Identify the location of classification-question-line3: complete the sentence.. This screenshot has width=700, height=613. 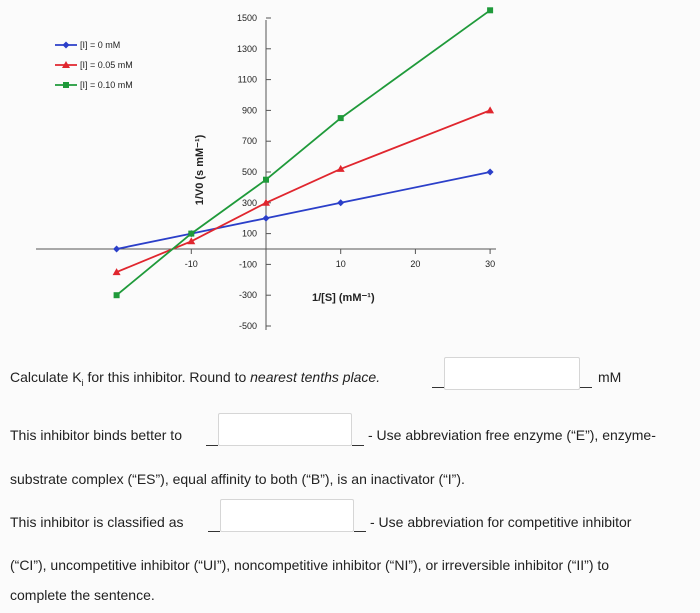
(82, 595).